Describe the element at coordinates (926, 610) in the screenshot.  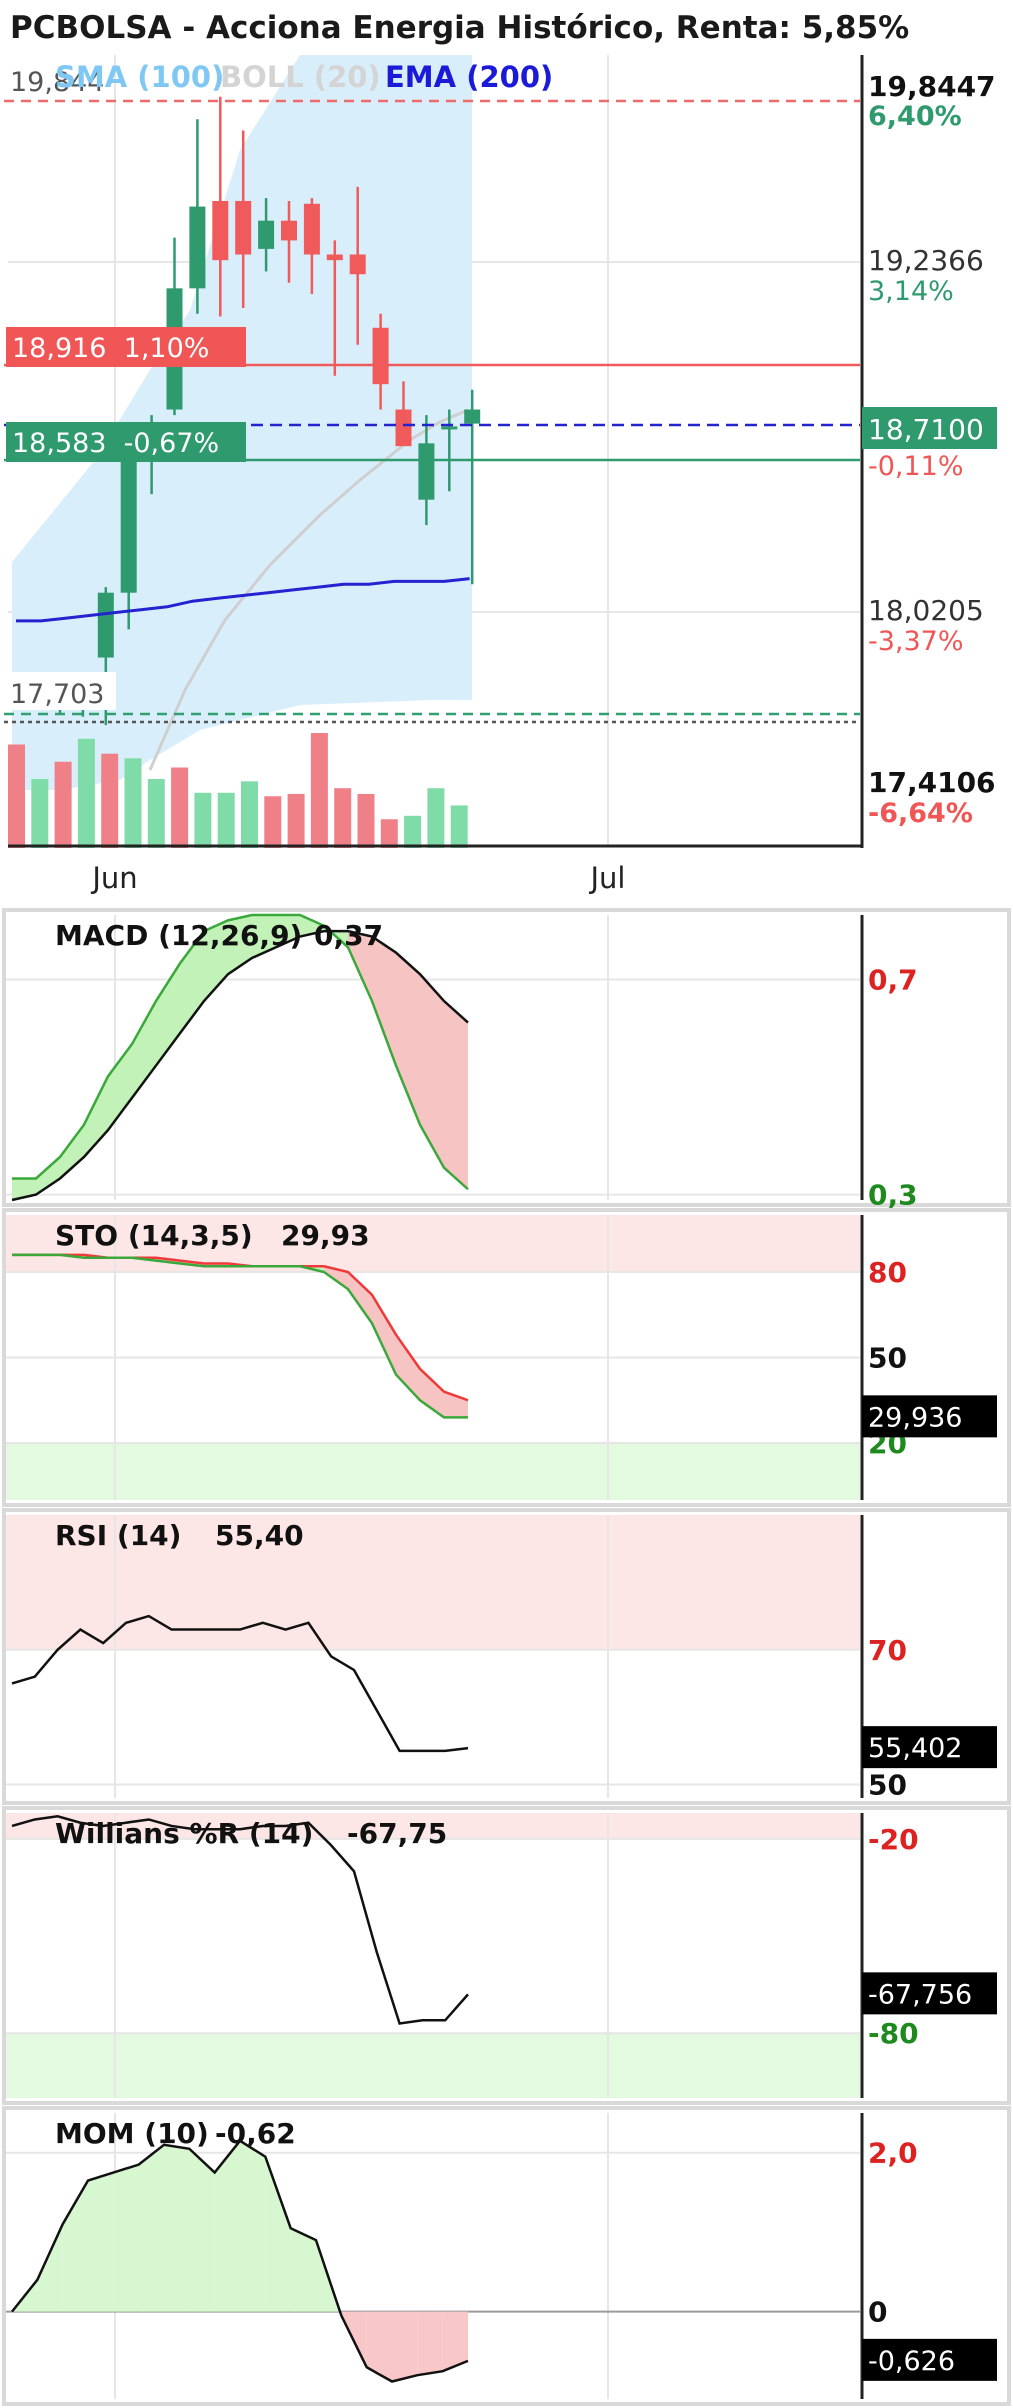
I see `y-tick-price-2: 18,0205` at that location.